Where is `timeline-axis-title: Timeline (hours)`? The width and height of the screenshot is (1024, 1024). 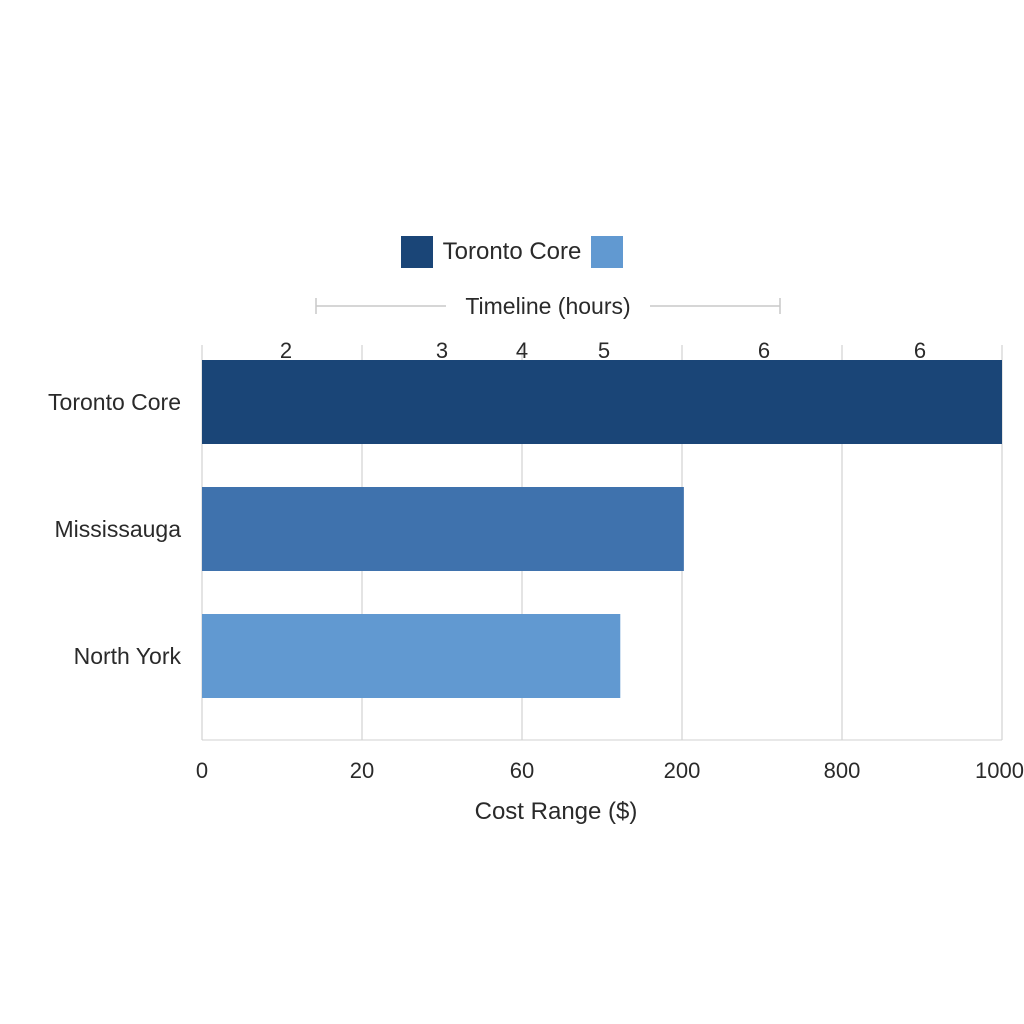
timeline-axis-title: Timeline (hours) is located at coordinates (547, 306).